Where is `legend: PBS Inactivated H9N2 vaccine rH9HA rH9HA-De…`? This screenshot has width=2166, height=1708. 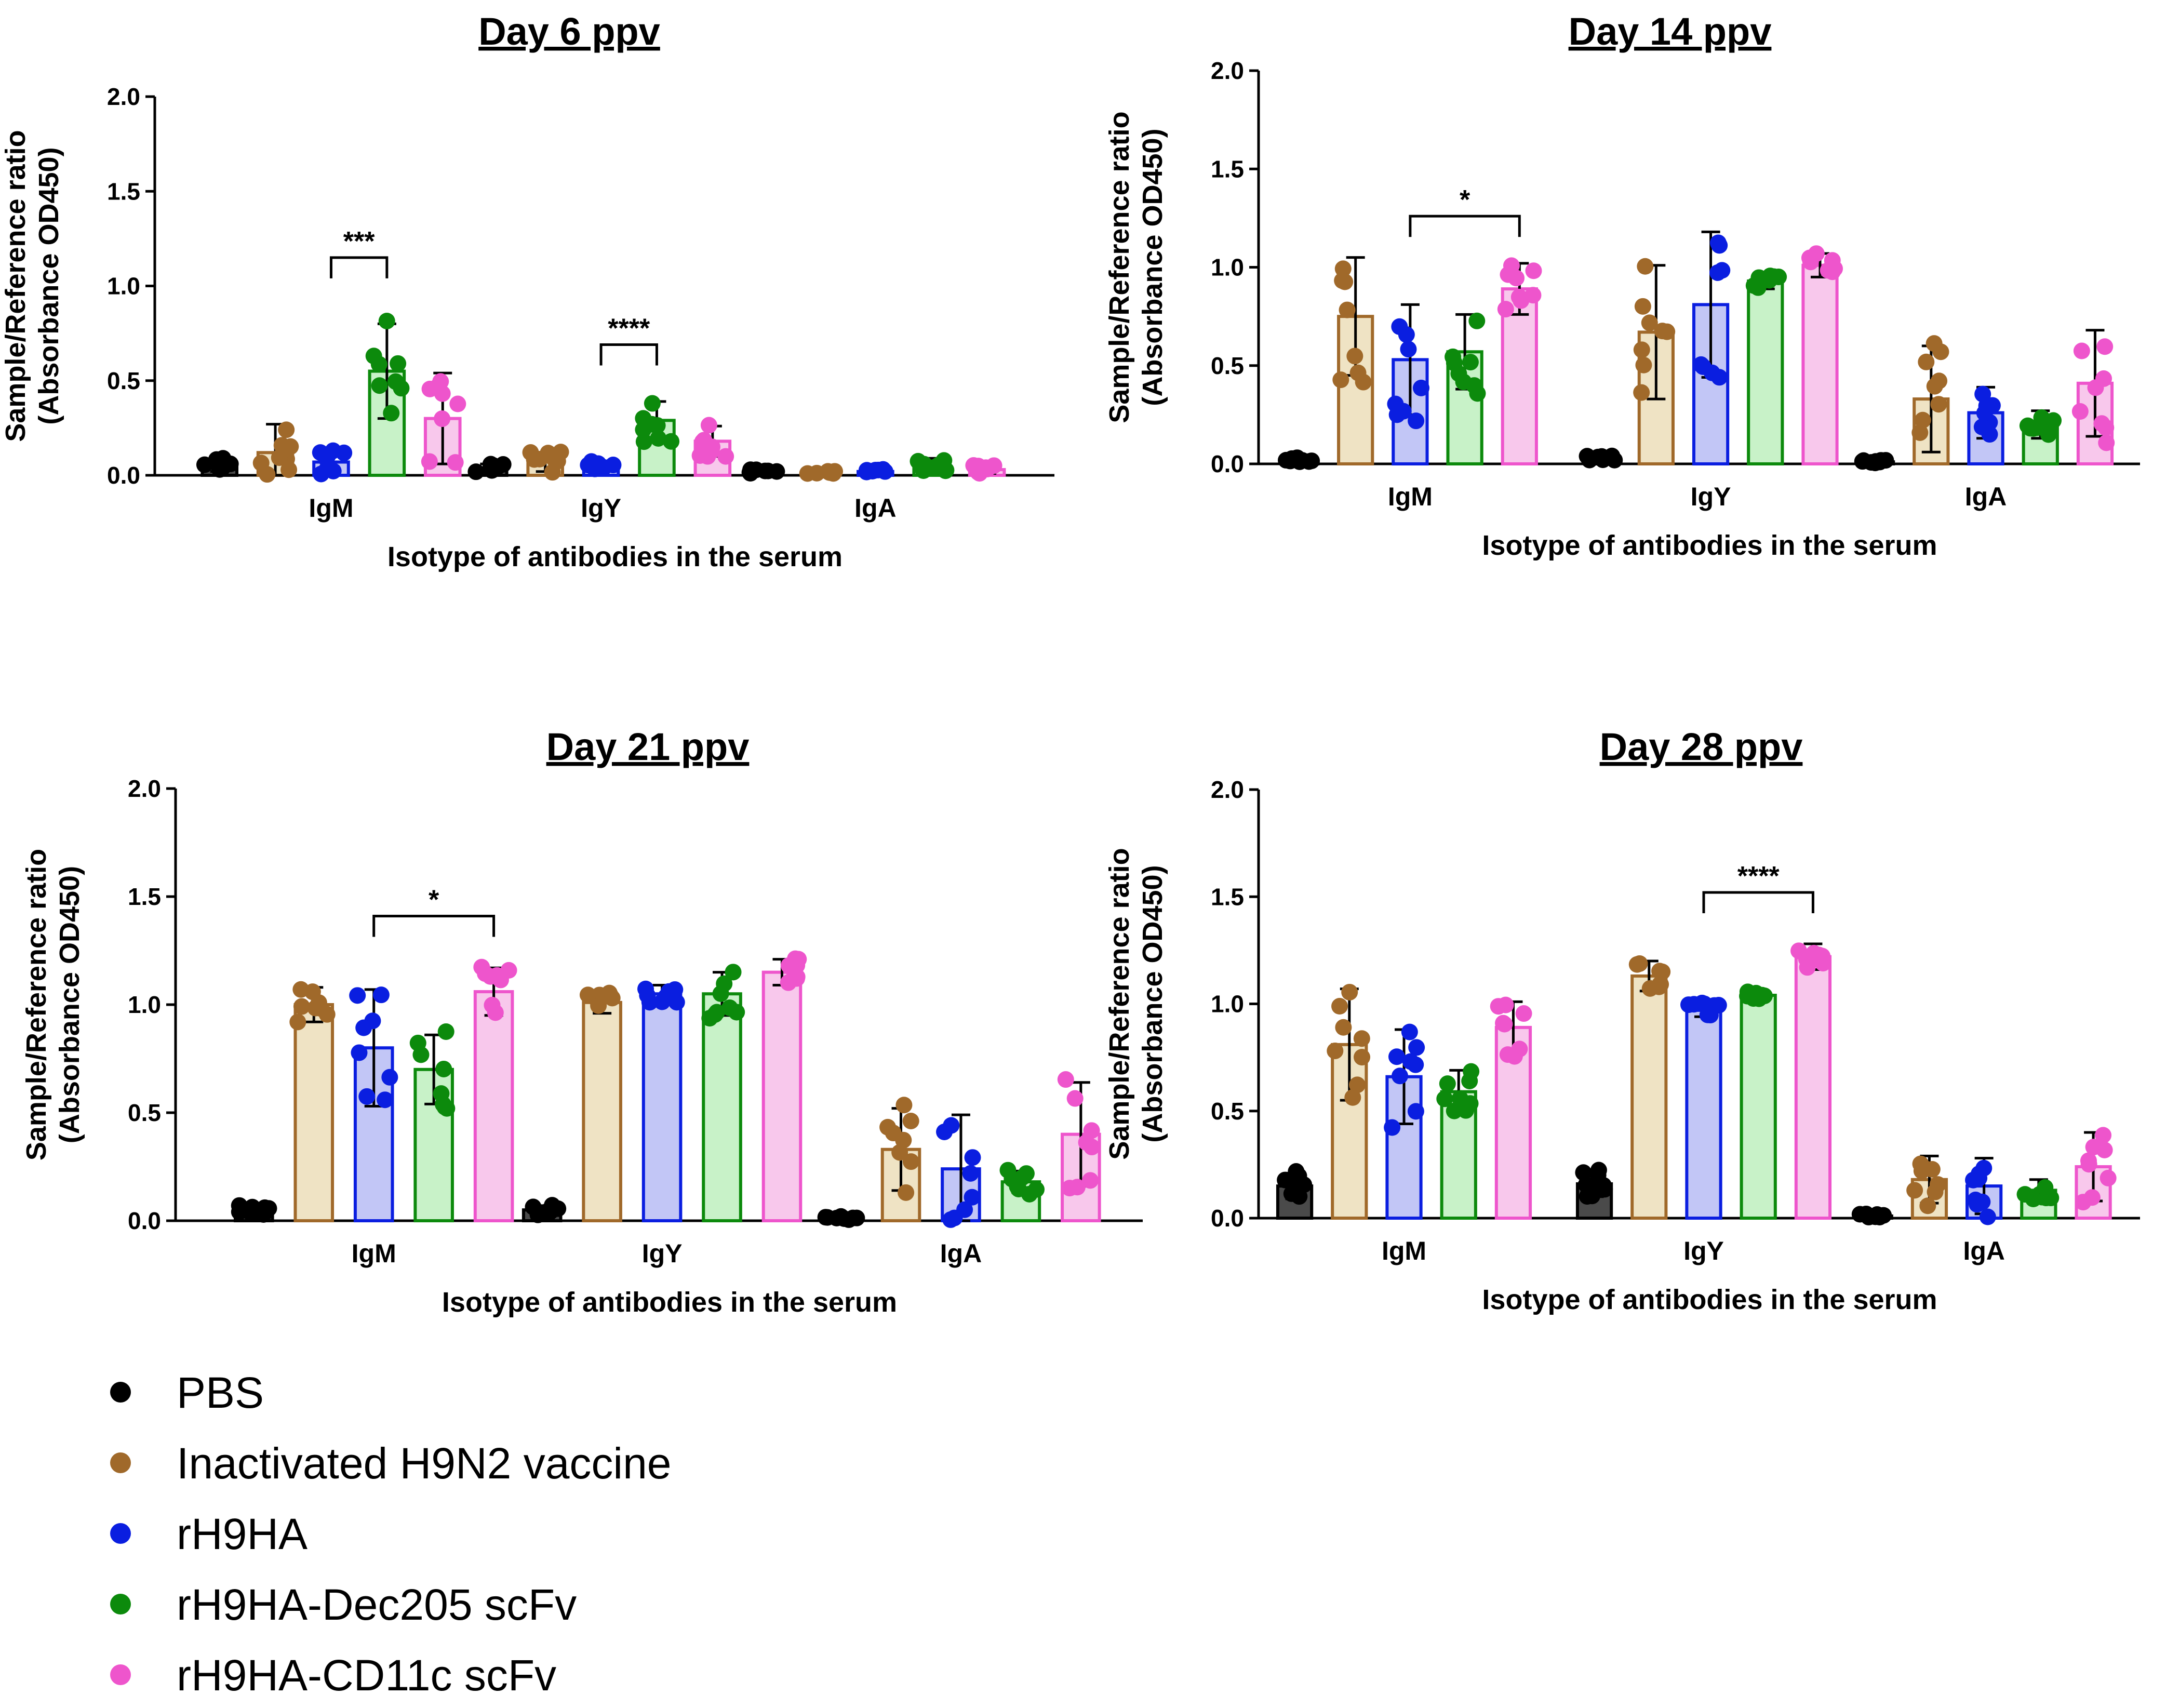
legend: PBS Inactivated H9N2 vaccine rH9HA rH9HA-De… is located at coordinates (391, 1534).